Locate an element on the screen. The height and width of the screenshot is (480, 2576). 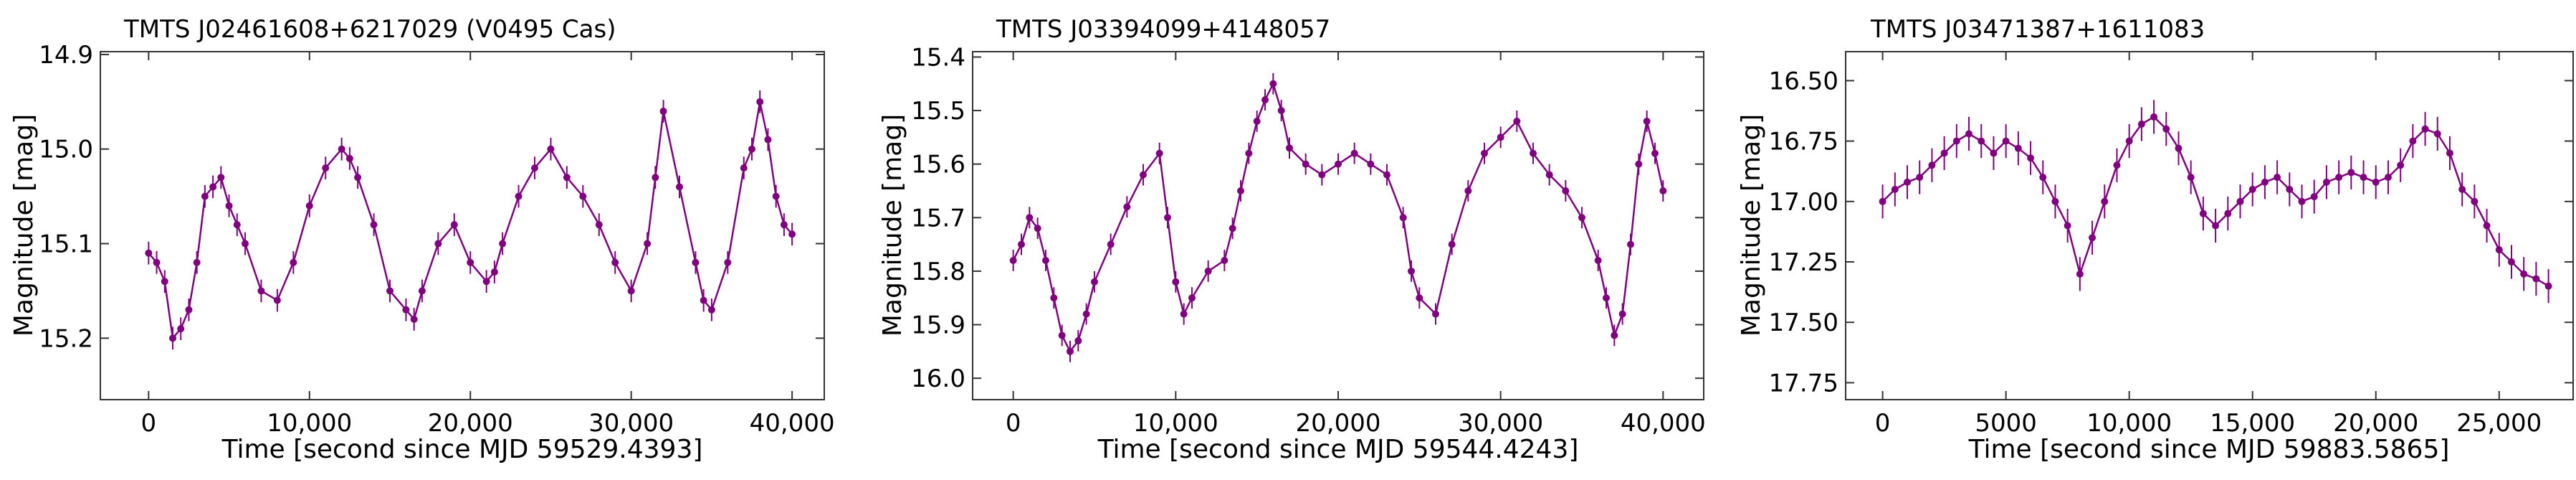
y-tick-label: 17.75 is located at coordinates (1803, 383).